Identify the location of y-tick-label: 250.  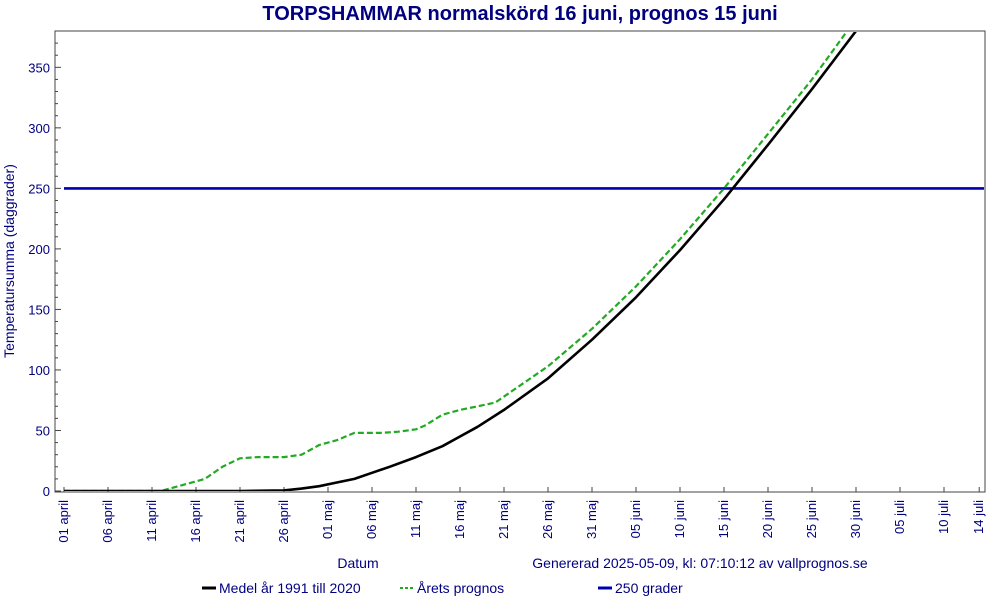
(39, 188).